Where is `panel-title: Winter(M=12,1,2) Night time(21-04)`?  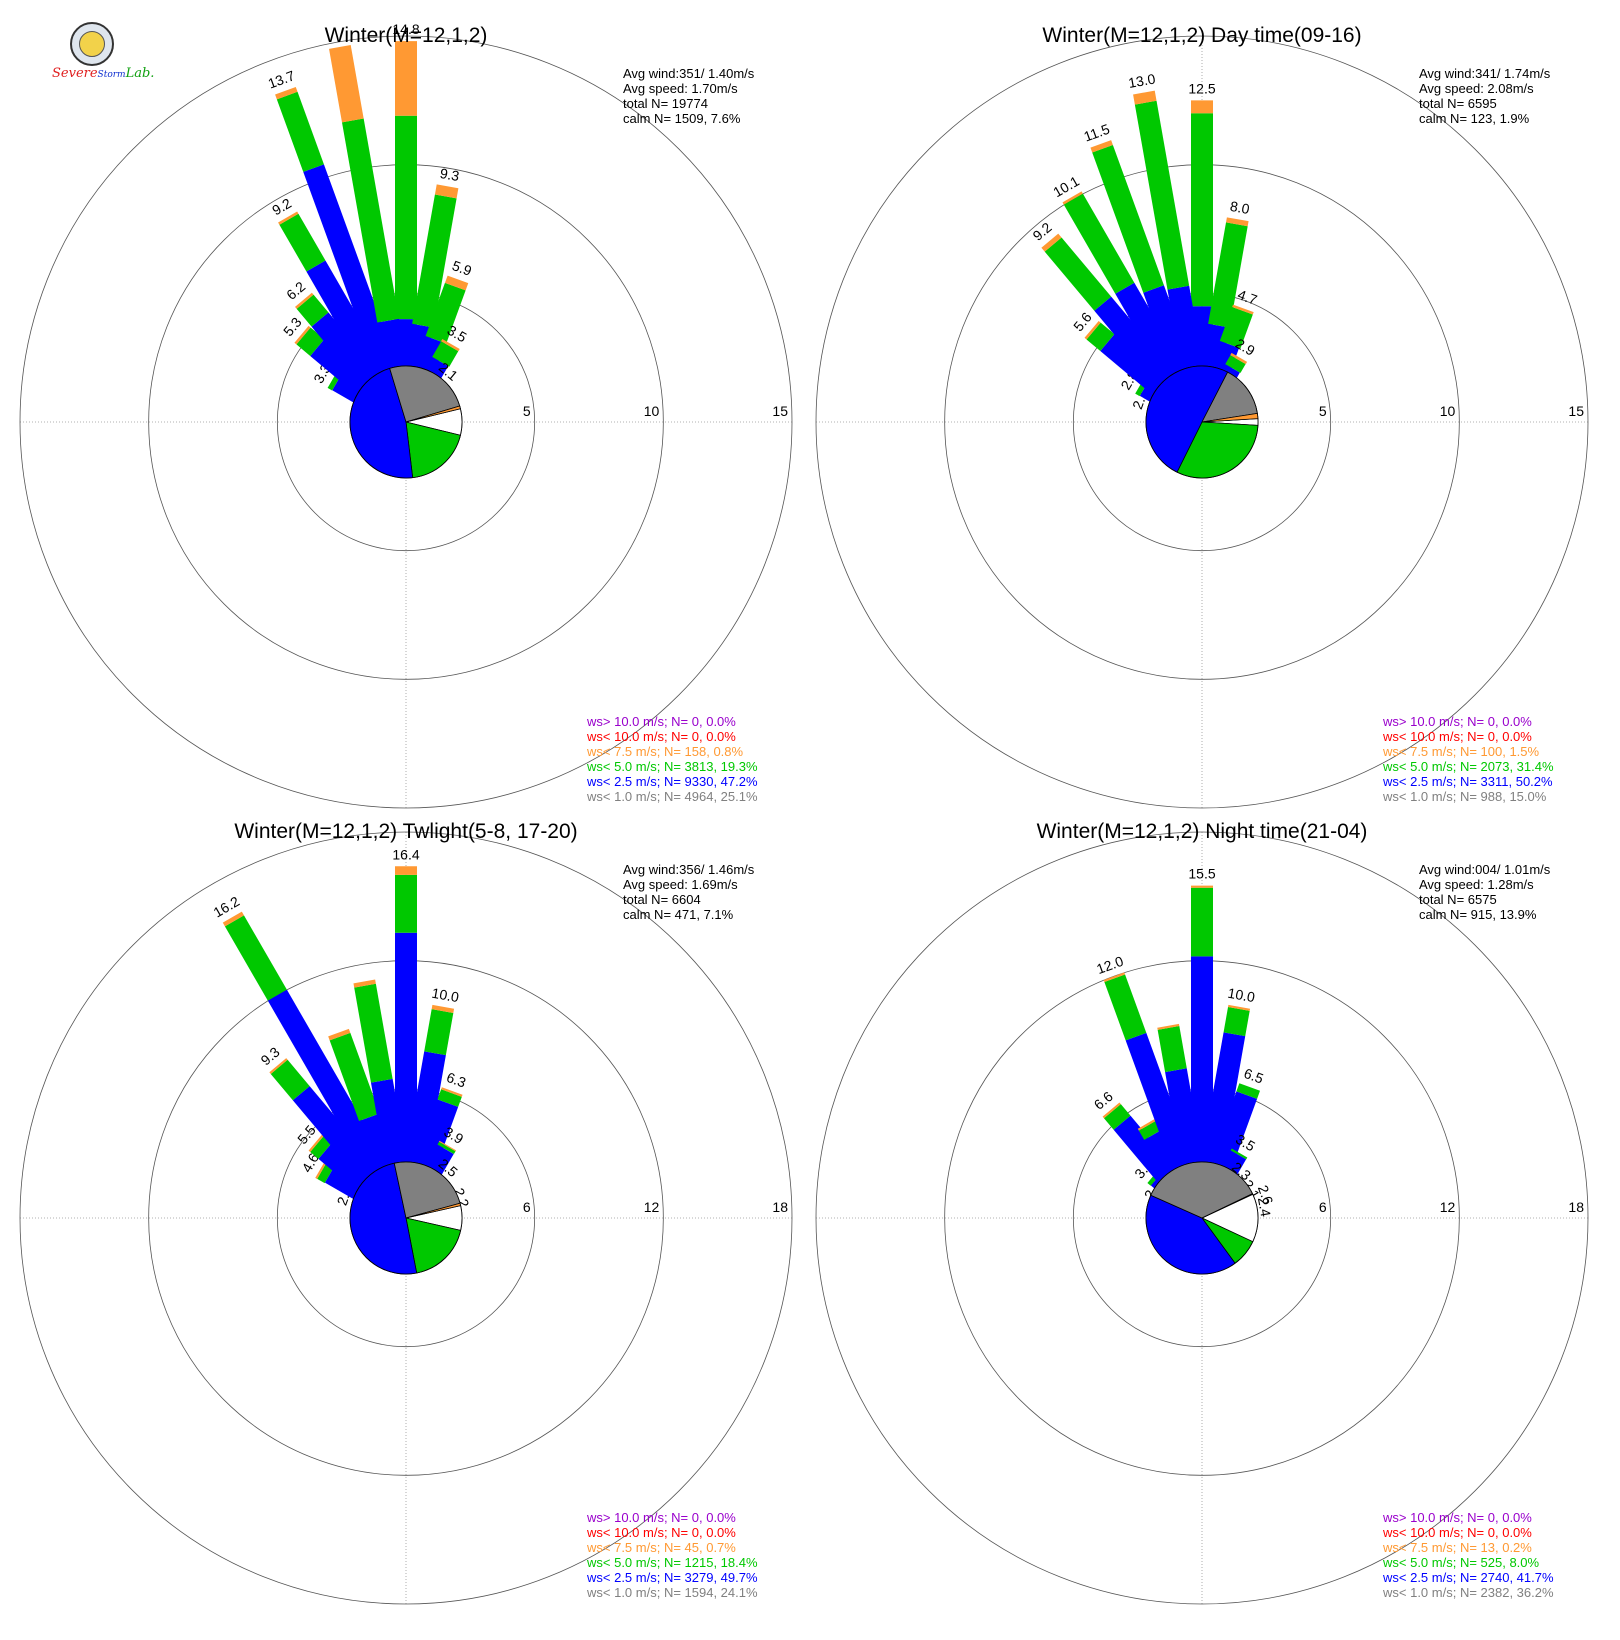
panel-title: Winter(M=12,1,2) Night time(21-04) is located at coordinates (1202, 831).